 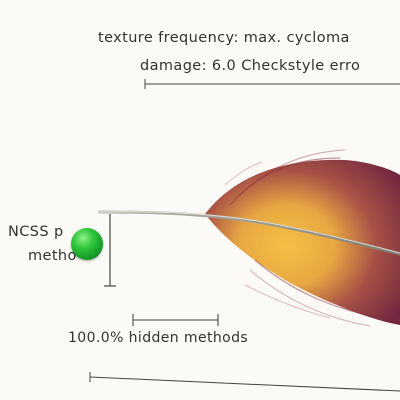 I want to click on caption-dimension-rule, so click(x=272, y=84).